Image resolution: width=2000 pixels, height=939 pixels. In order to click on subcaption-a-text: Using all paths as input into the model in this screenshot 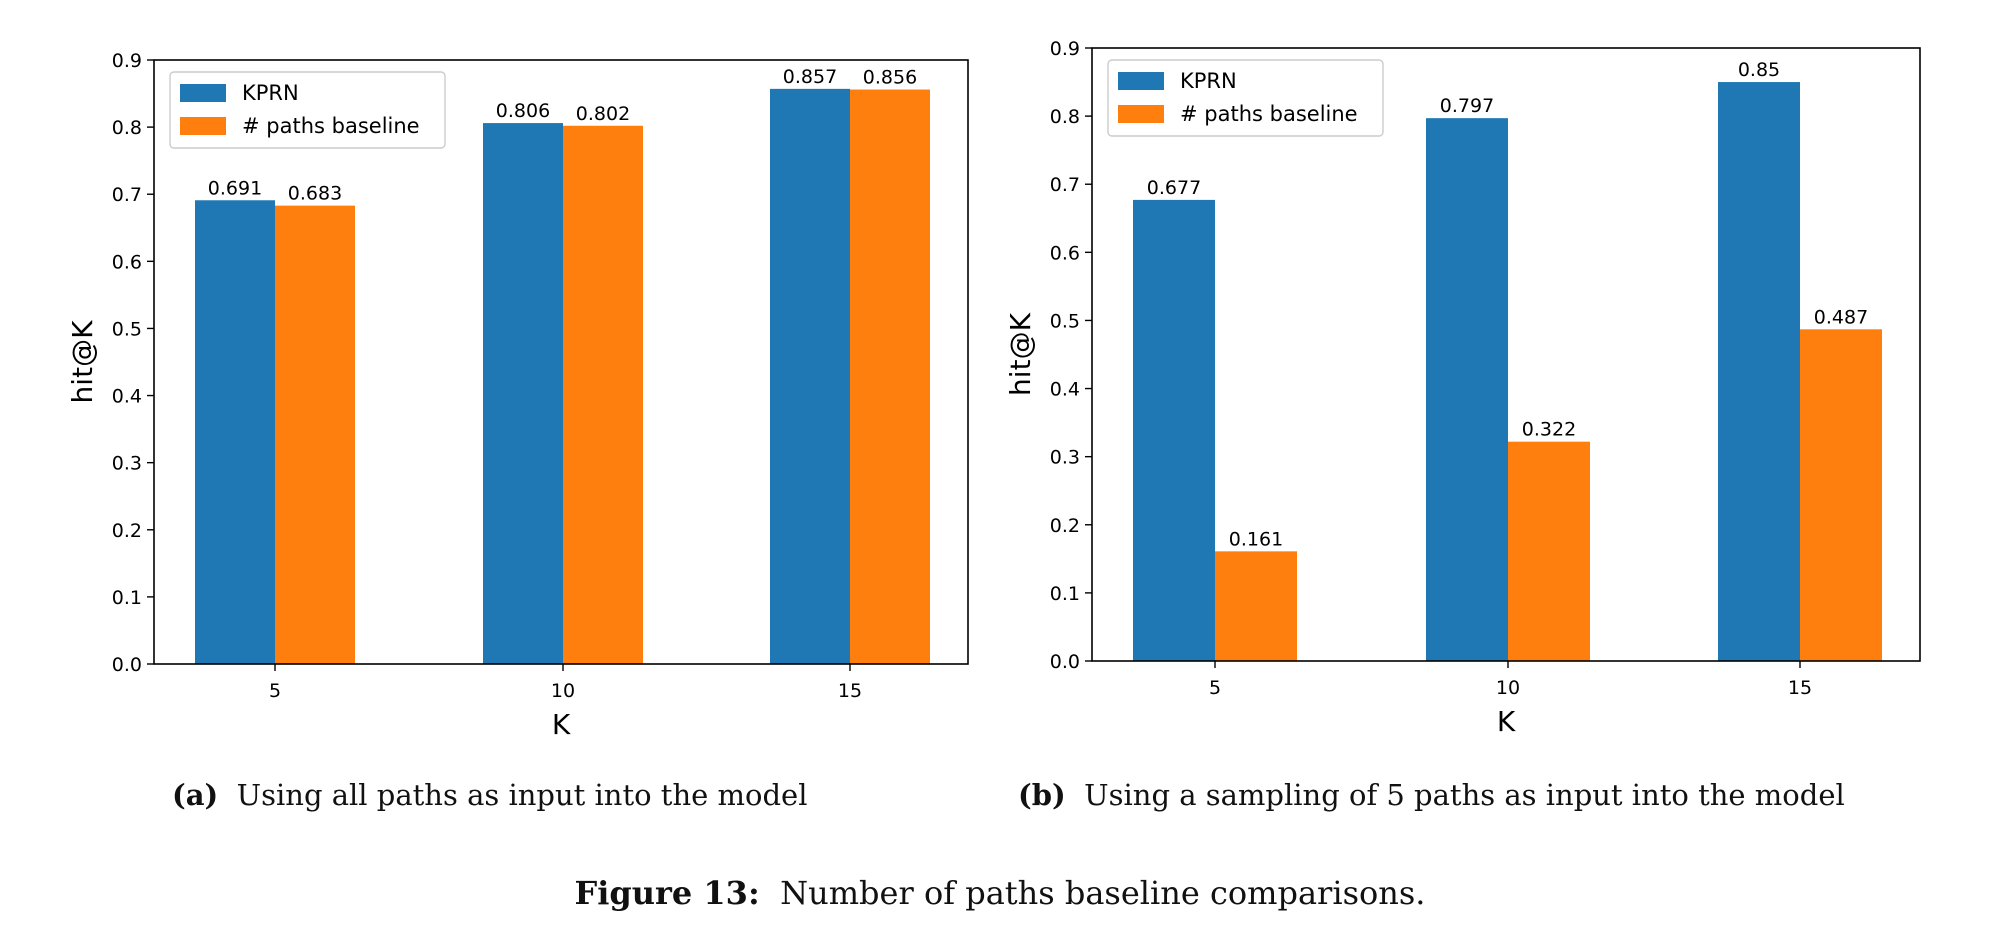, I will do `click(522, 795)`.